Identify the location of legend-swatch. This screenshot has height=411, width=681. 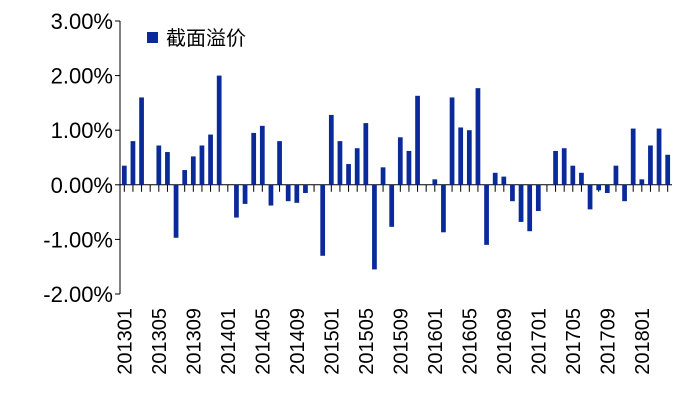
(152, 37).